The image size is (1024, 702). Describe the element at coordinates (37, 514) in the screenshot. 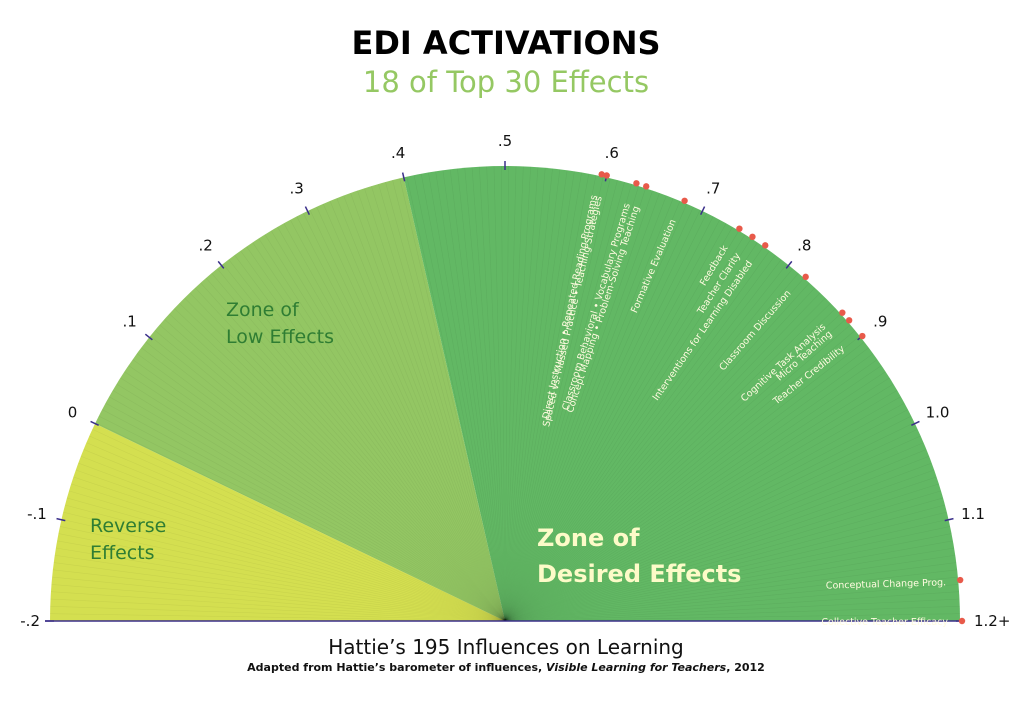

I see `tick-label: -.1` at that location.